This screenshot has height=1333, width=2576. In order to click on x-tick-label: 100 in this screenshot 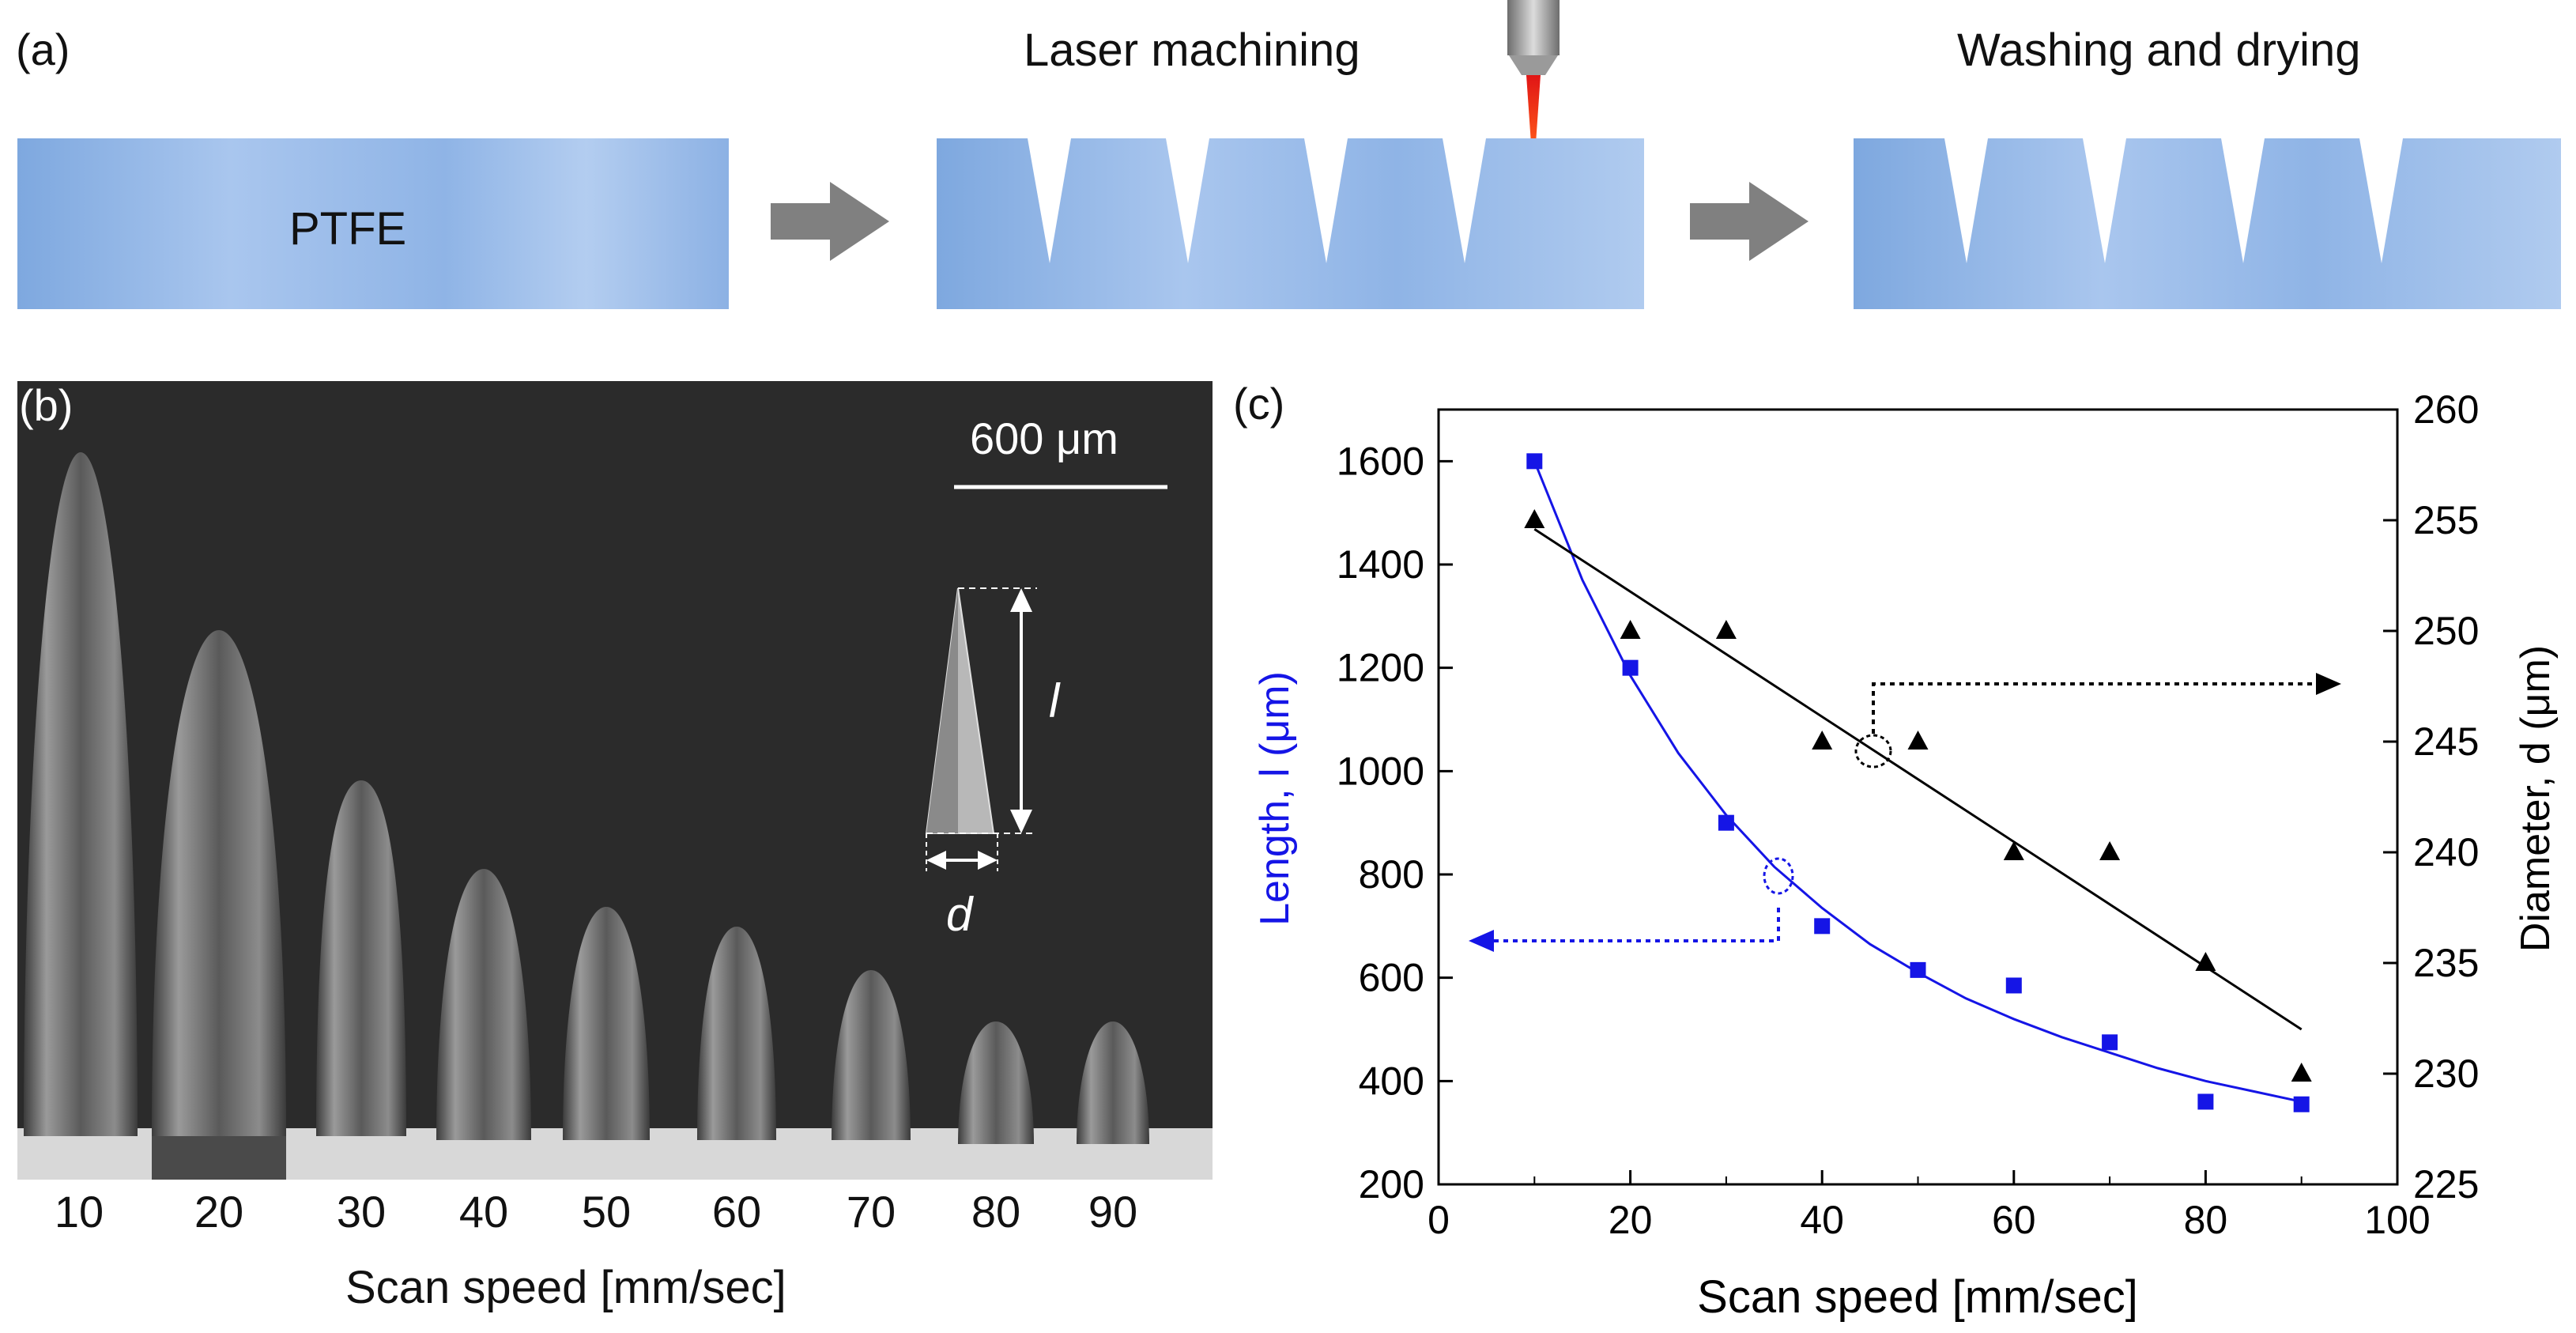, I will do `click(2397, 1220)`.